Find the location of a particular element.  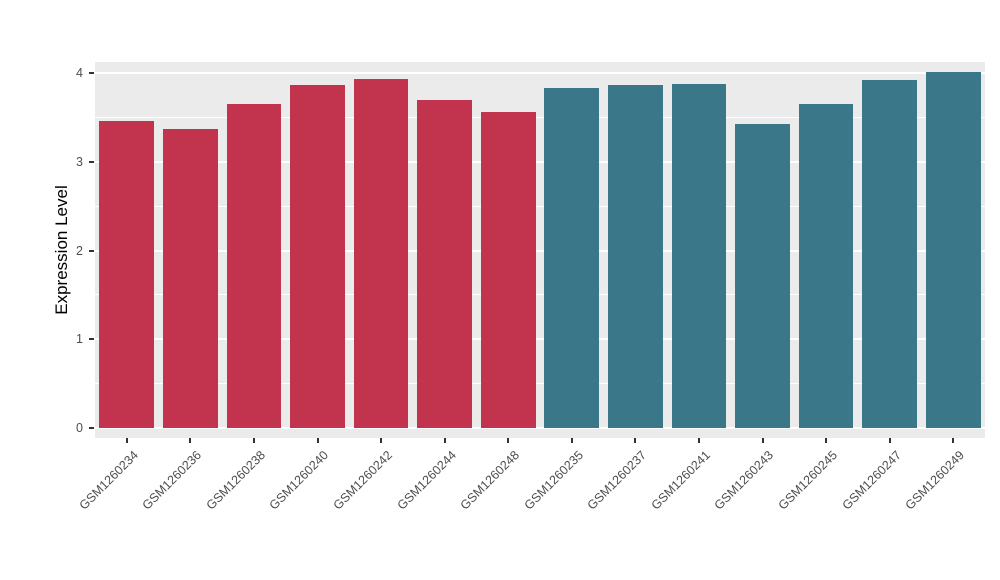

x-tick-label-GSM1260248: GSM1260248 is located at coordinates (490, 480).